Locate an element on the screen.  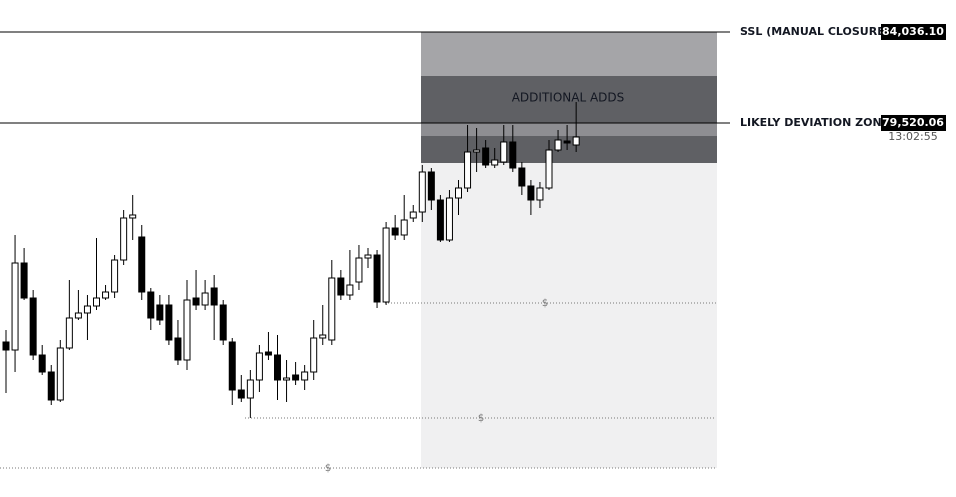
zone-band is located at coordinates (569, 129).